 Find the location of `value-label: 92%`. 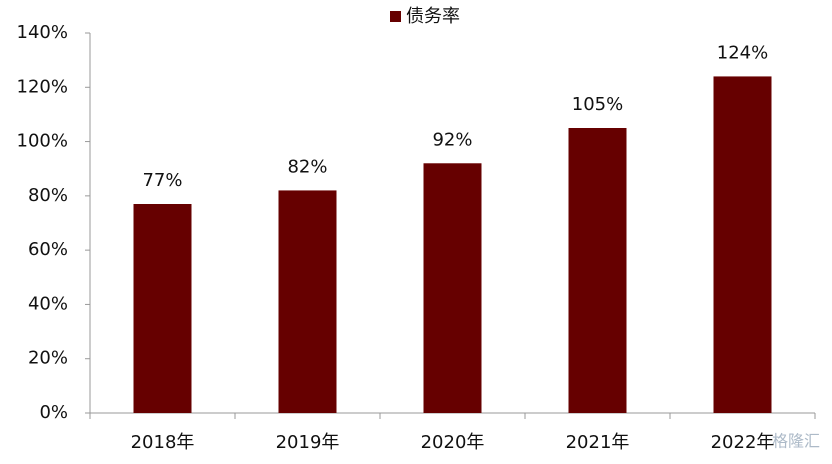

value-label: 92% is located at coordinates (452, 139).